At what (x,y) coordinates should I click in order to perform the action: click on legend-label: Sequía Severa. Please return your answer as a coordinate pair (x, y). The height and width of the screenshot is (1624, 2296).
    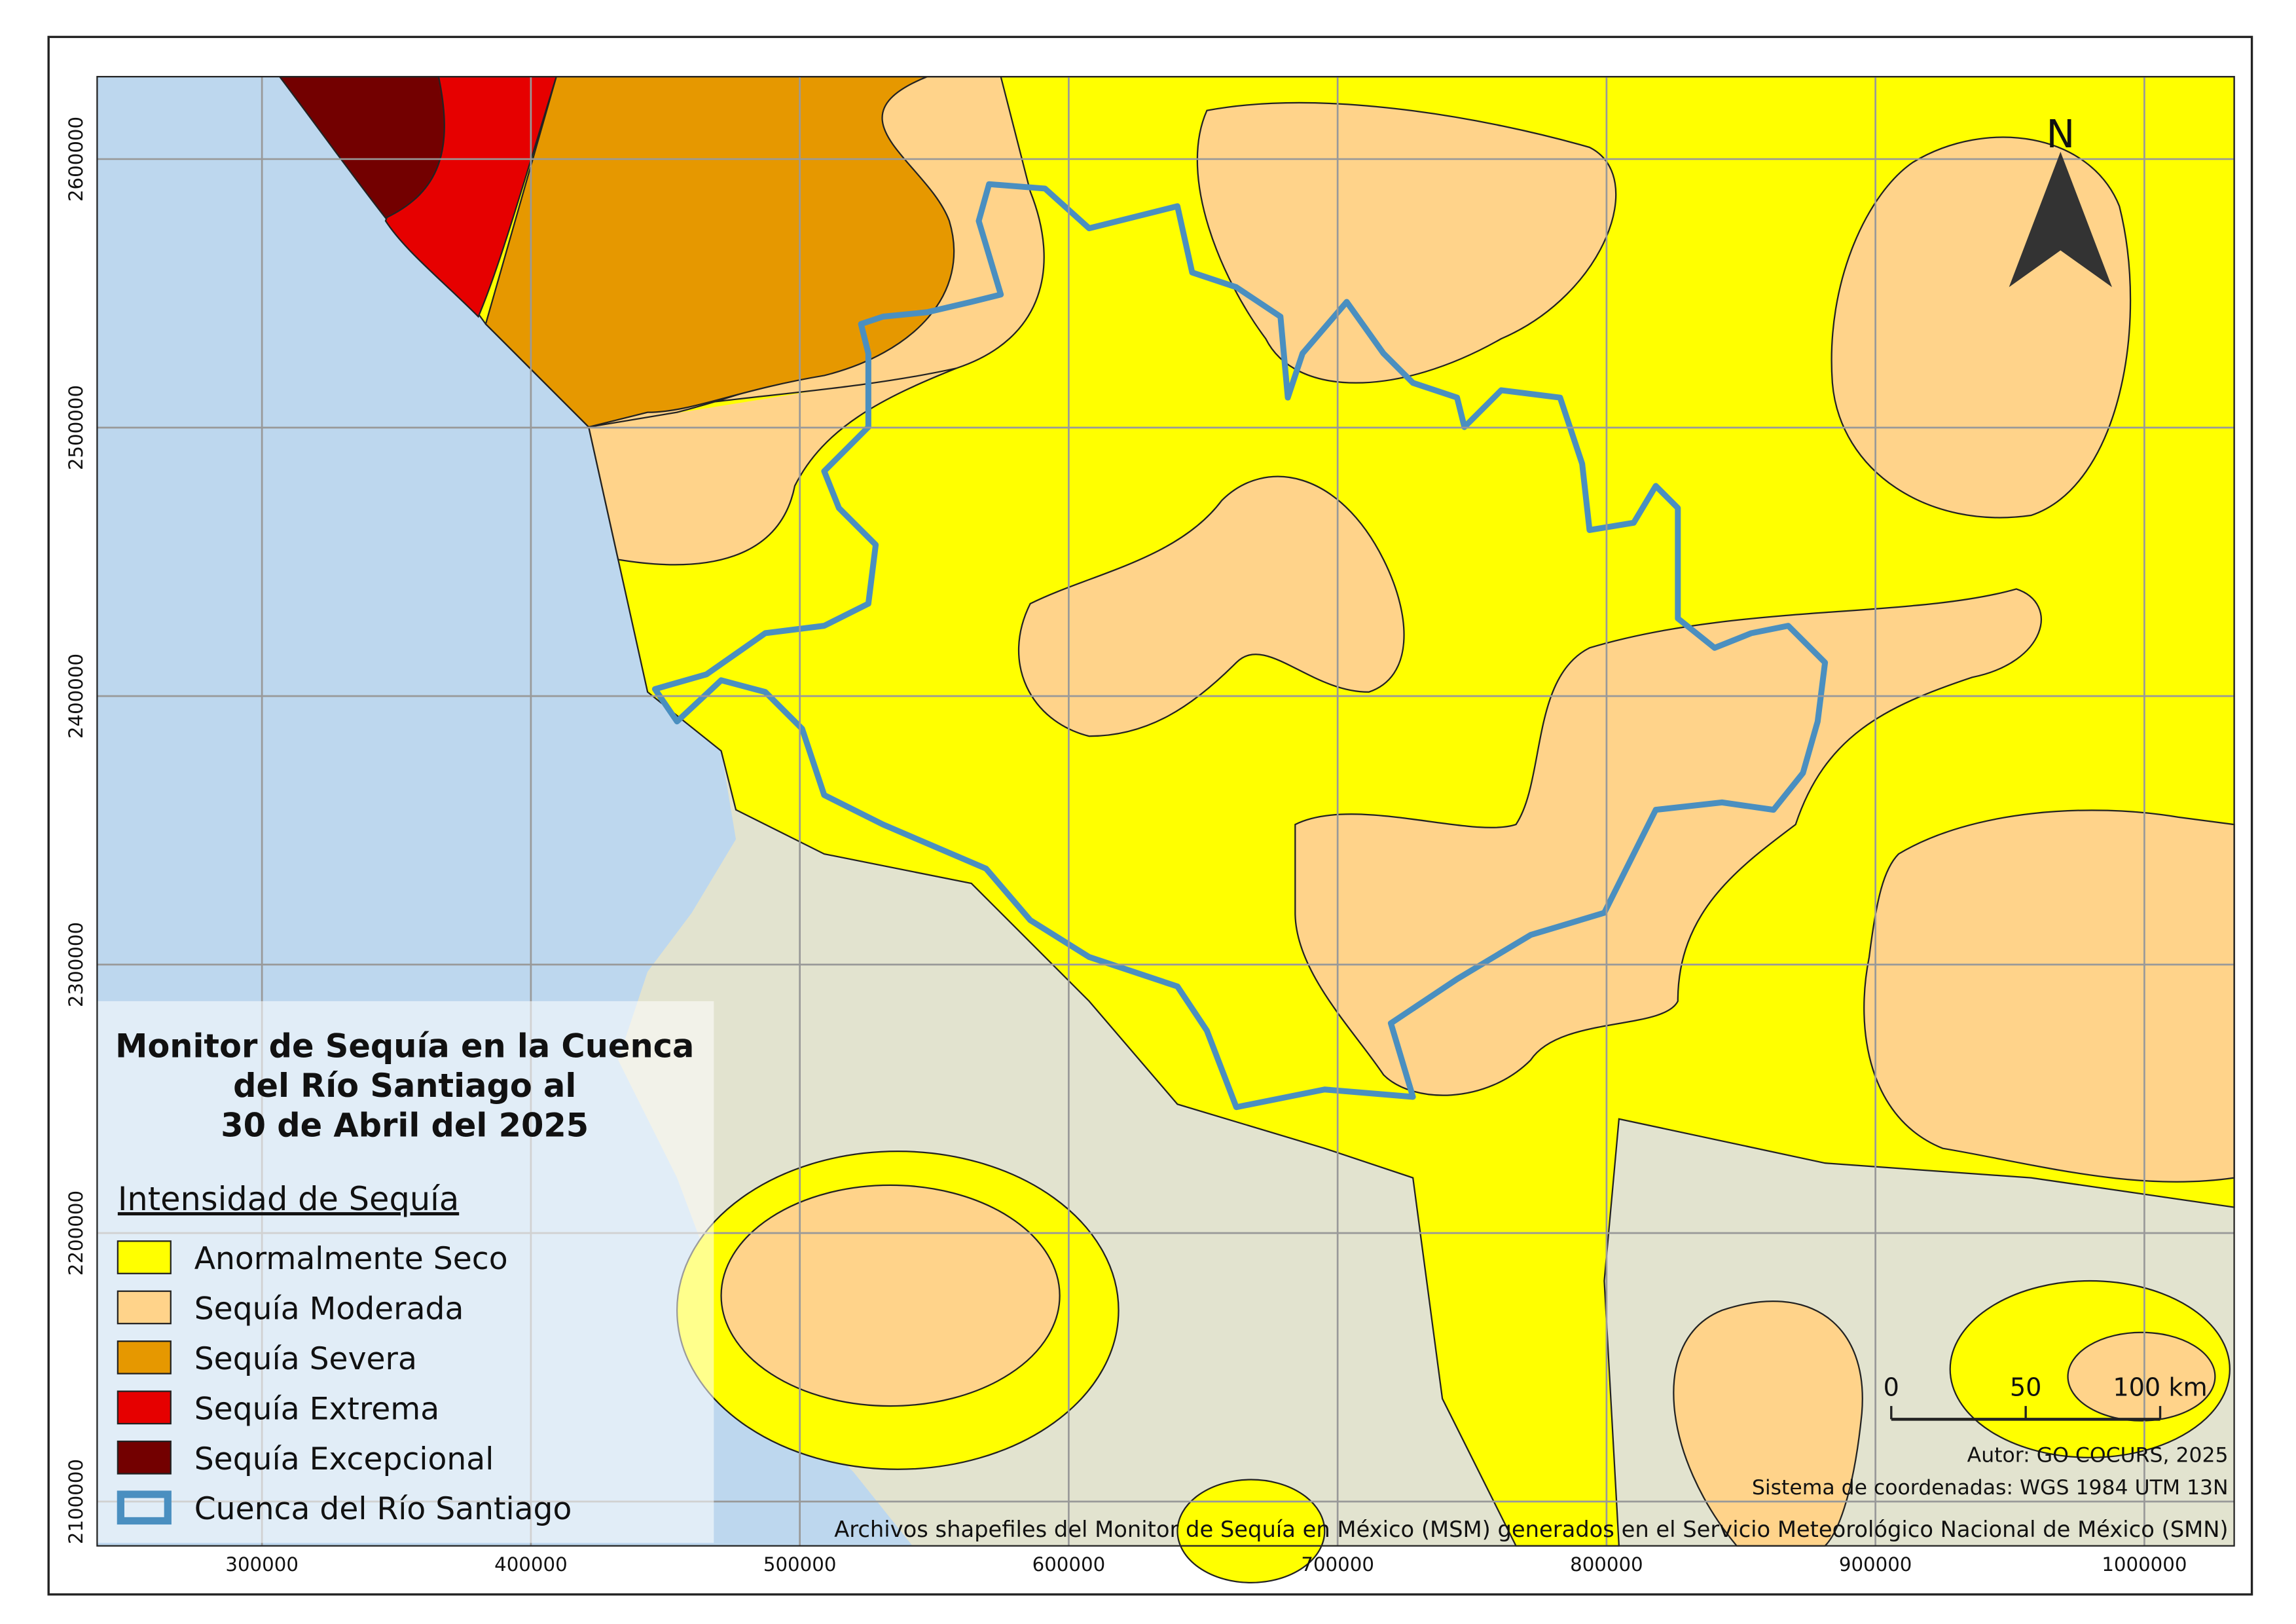
    Looking at the image, I should click on (305, 1359).